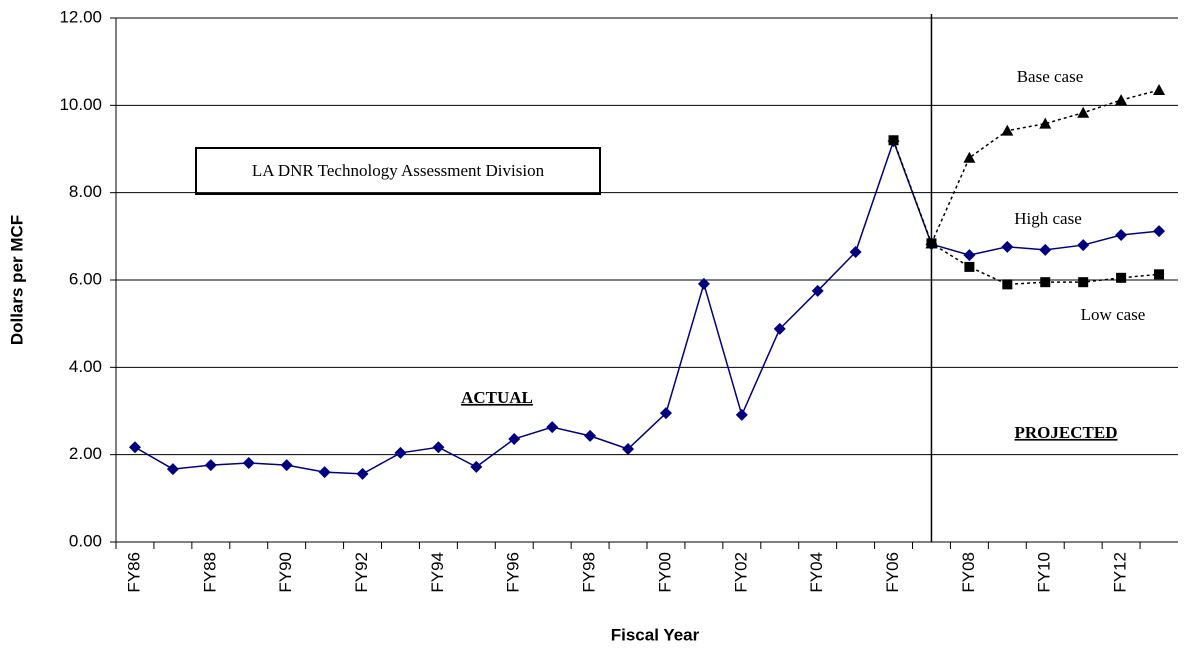  Describe the element at coordinates (664, 572) in the screenshot. I see `x-tick-label: FY00` at that location.